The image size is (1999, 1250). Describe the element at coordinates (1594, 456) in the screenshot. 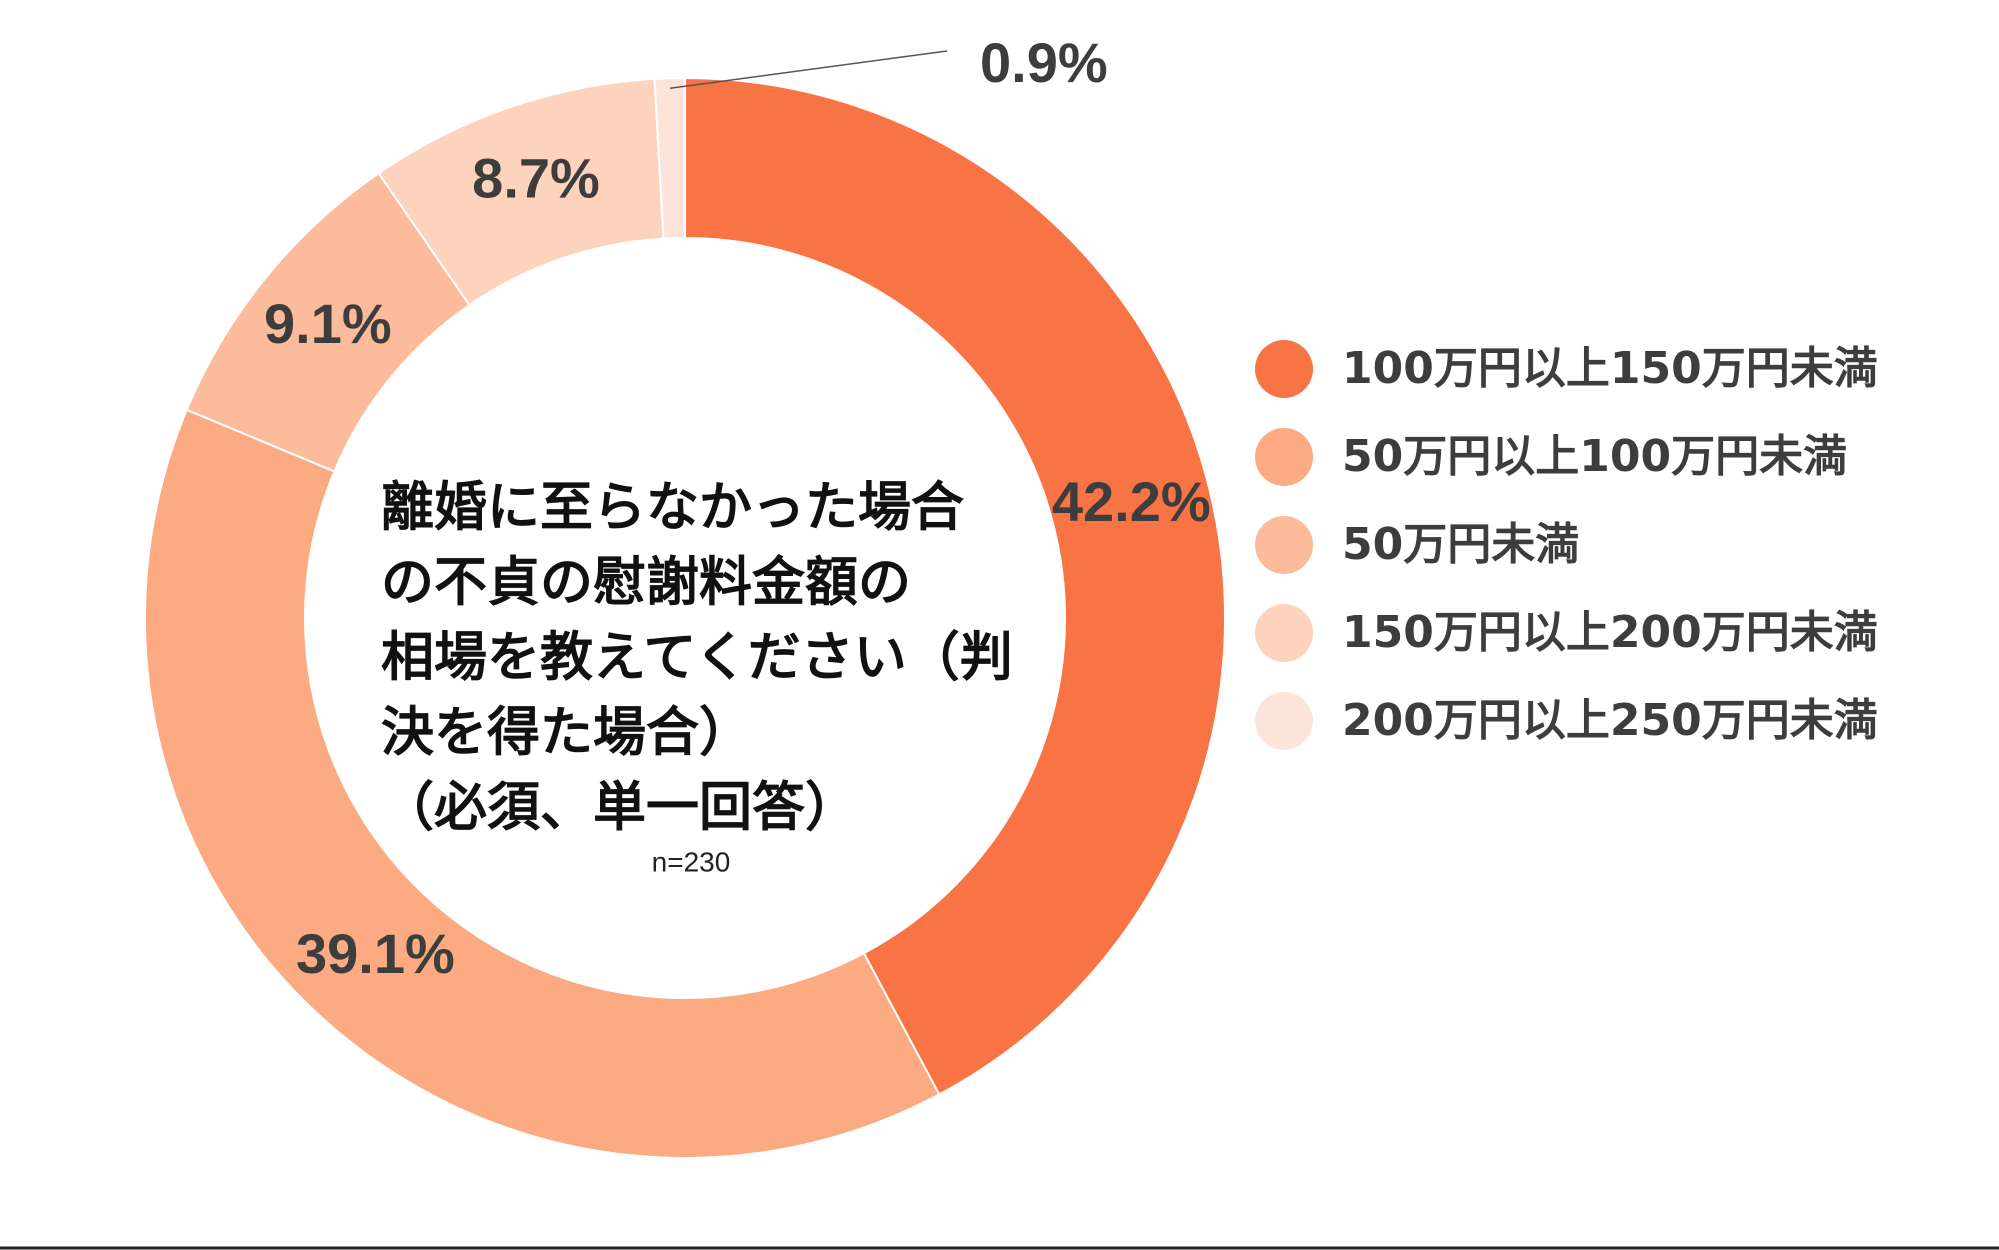

I see `legend-label: 50万円以上100万円未満` at that location.